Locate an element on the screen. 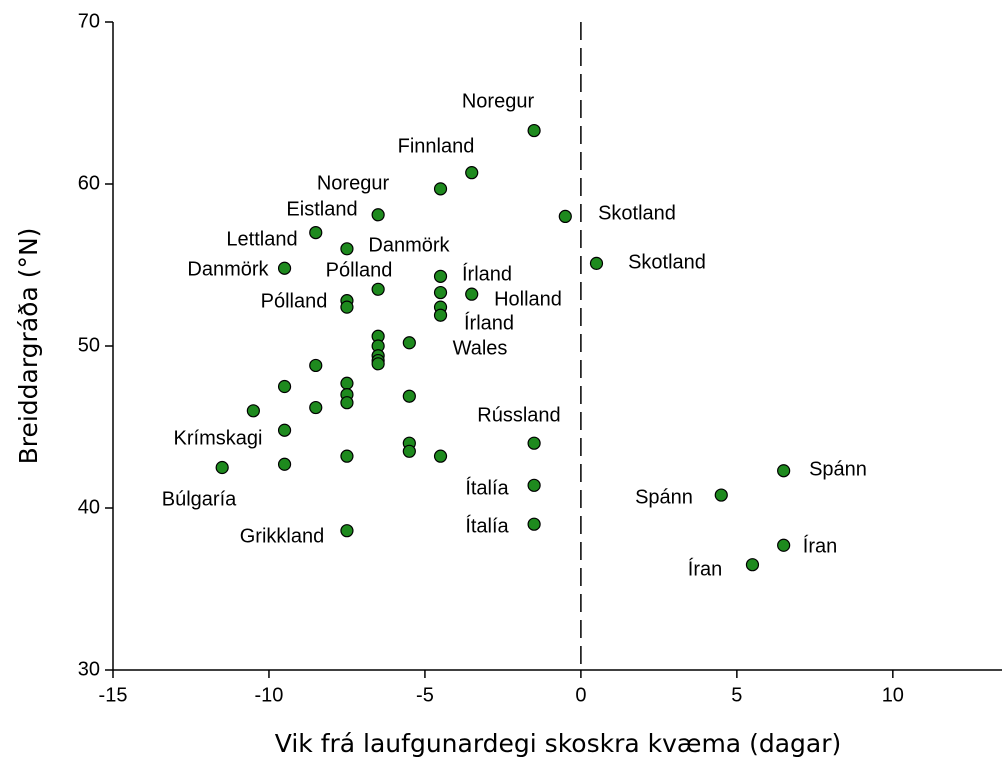 The width and height of the screenshot is (1003, 773). annotation: Wales is located at coordinates (480, 348).